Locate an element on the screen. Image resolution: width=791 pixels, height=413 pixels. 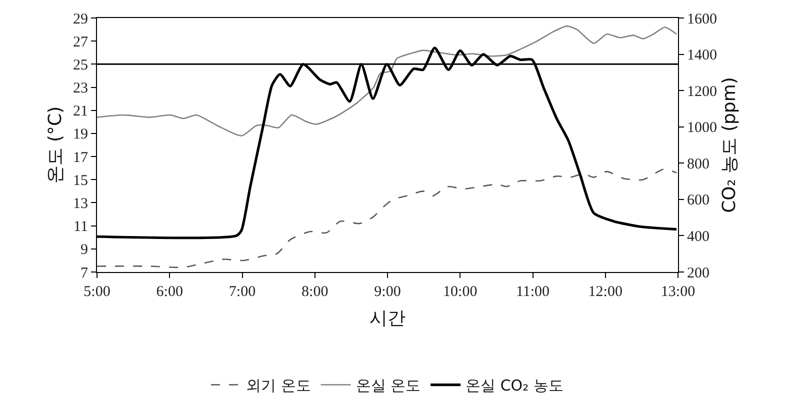
y-tick-label: 15 is located at coordinates (80, 180).